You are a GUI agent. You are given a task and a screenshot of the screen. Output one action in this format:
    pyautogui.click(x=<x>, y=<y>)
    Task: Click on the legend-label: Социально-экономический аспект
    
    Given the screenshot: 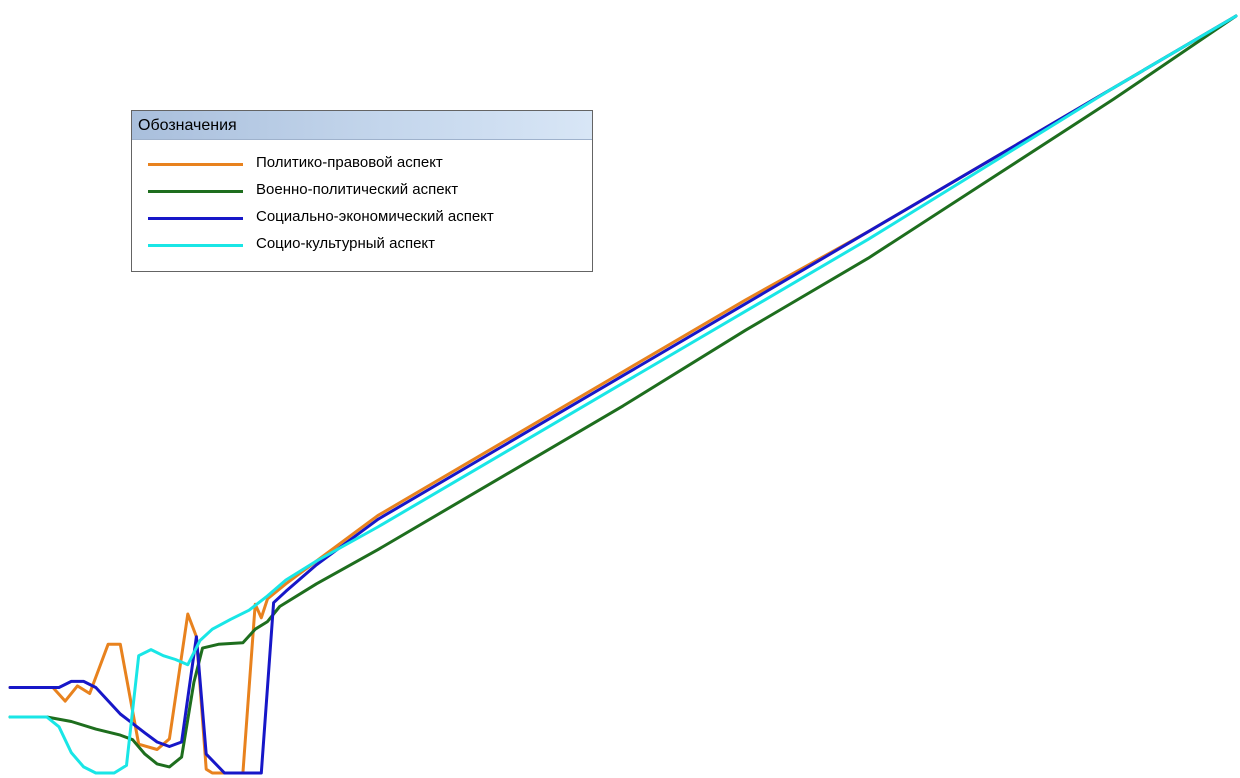 What is the action you would take?
    pyautogui.click(x=375, y=216)
    